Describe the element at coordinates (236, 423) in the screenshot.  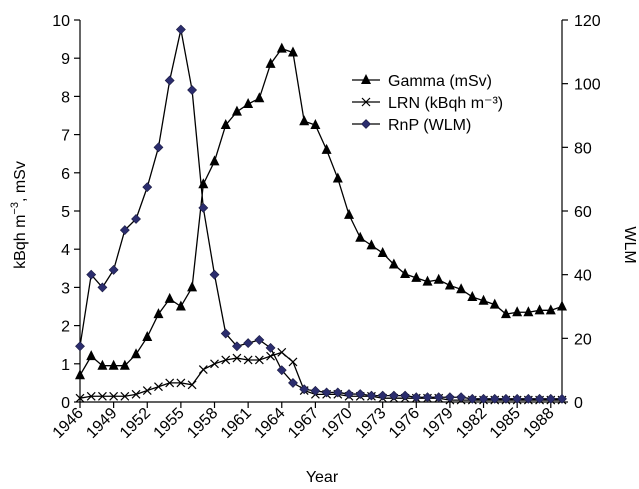
I see `x-tick-label: 1961` at that location.